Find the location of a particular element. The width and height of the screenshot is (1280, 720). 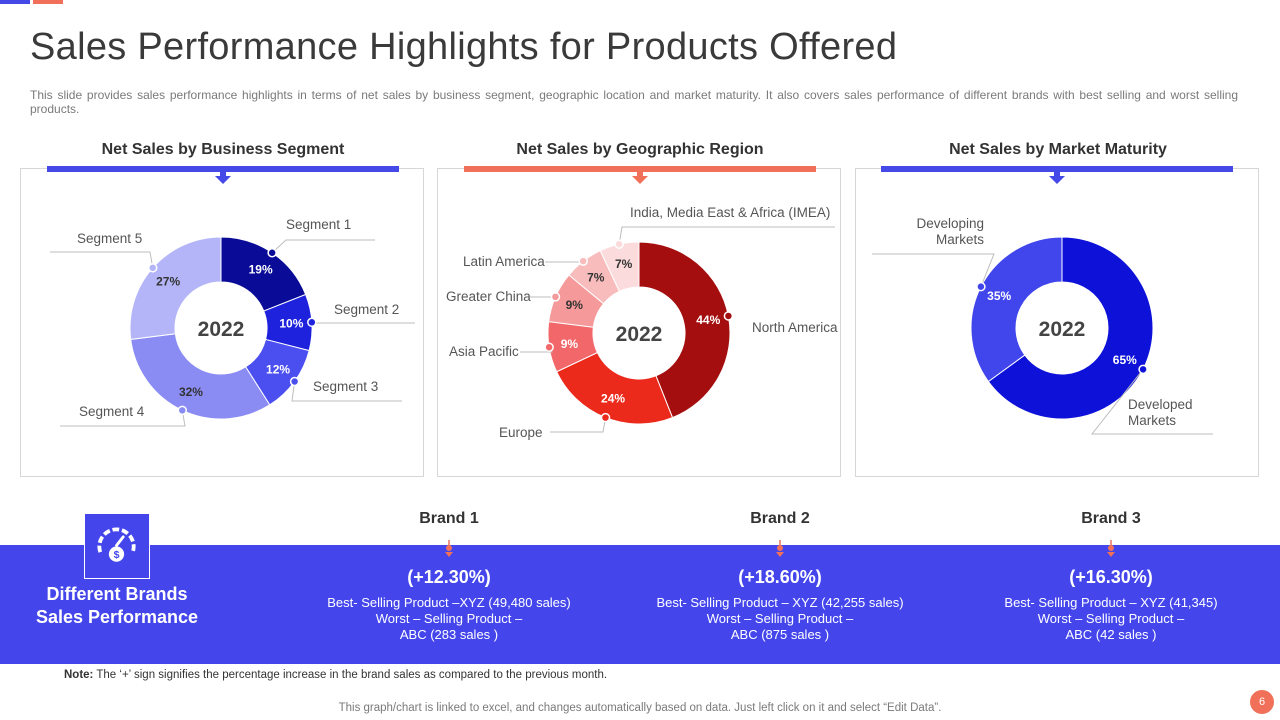

leader-line-developing-markets is located at coordinates (933, 270).